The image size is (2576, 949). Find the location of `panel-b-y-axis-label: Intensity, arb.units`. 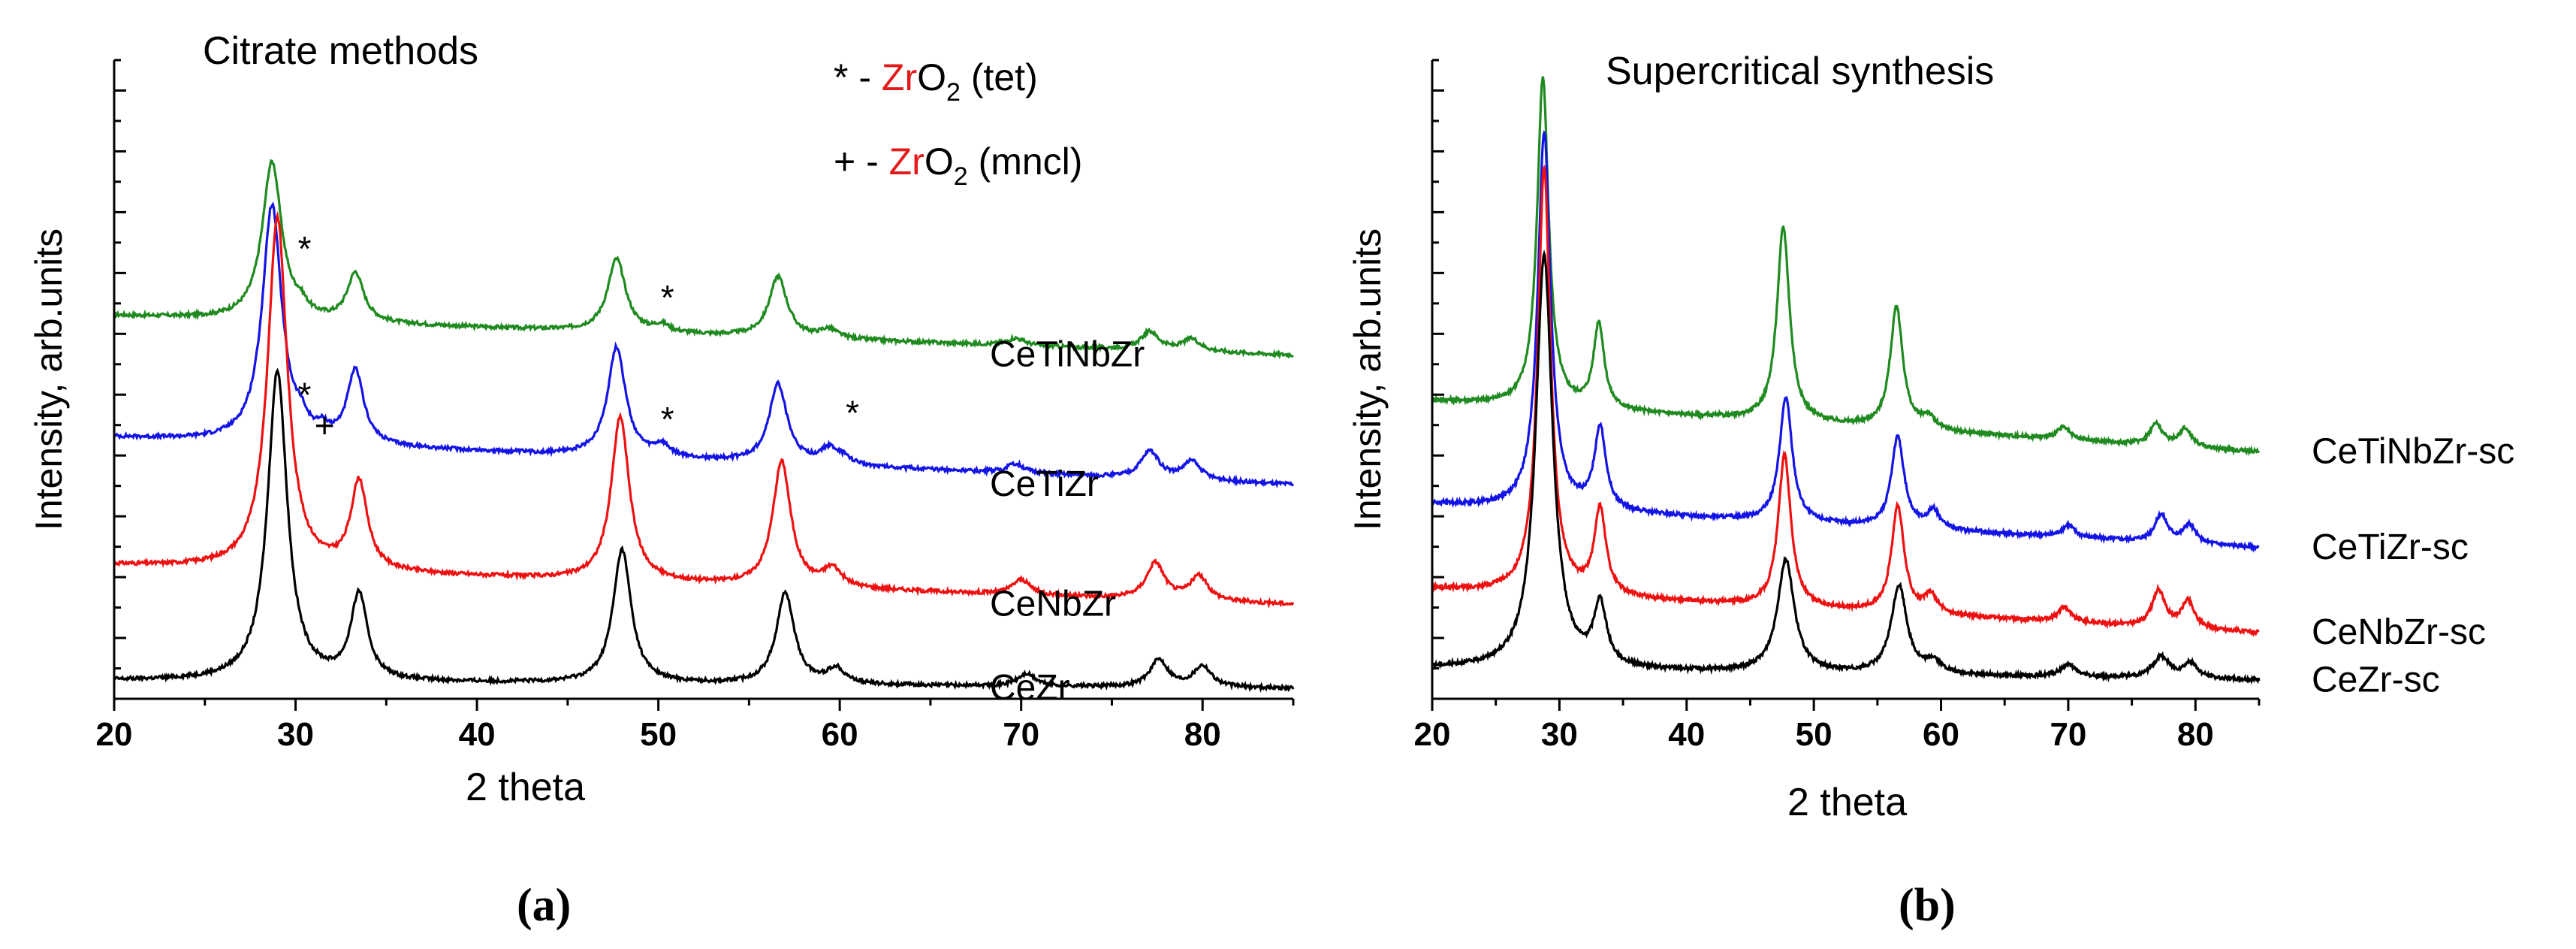

panel-b-y-axis-label: Intensity, arb.units is located at coordinates (1368, 379).